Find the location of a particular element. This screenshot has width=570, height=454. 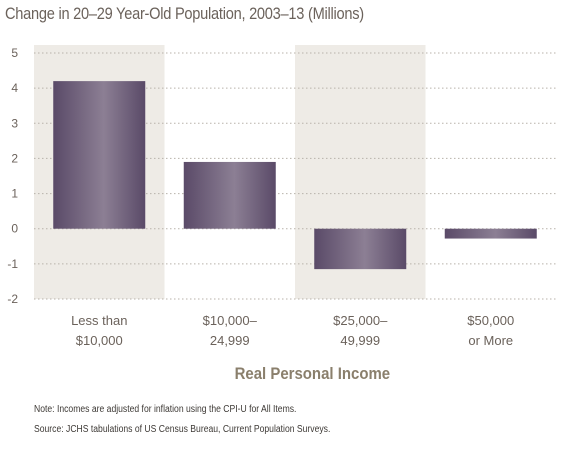

x-tick-label: $50,000 is located at coordinates (490, 320).